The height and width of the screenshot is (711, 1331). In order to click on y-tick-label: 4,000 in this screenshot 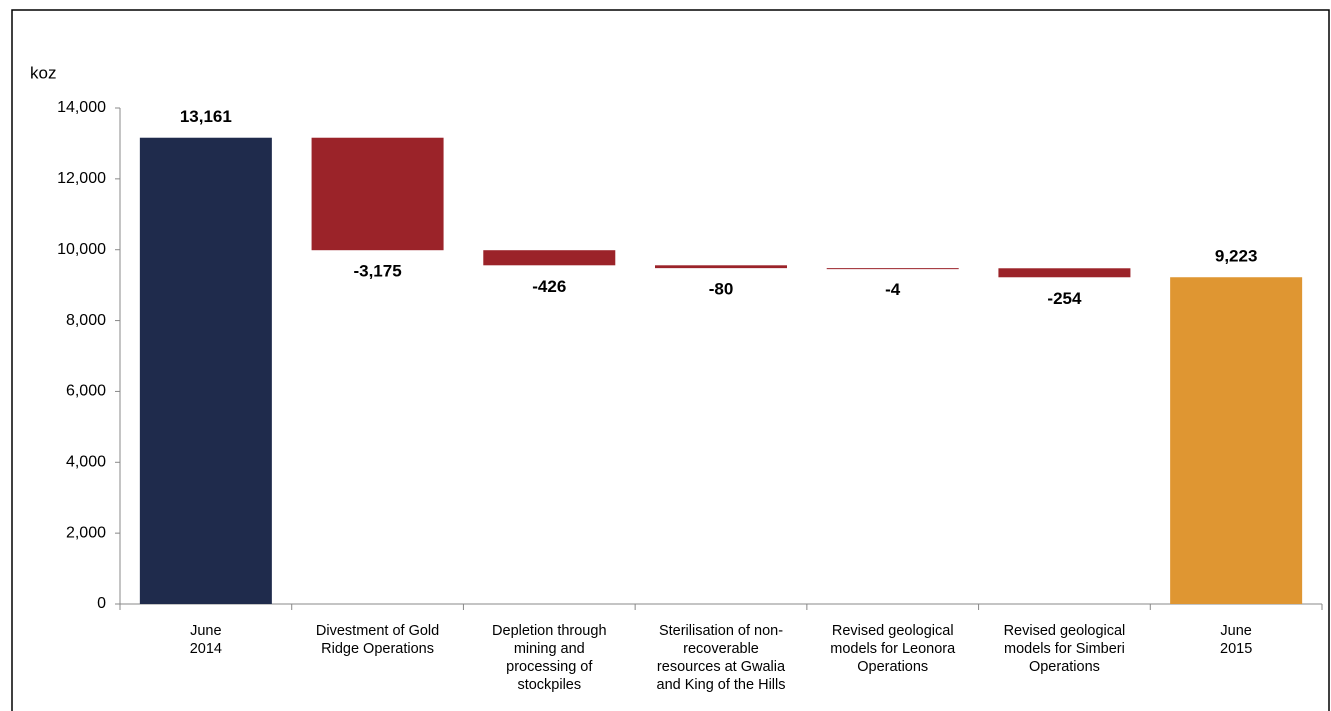, I will do `click(86, 462)`.